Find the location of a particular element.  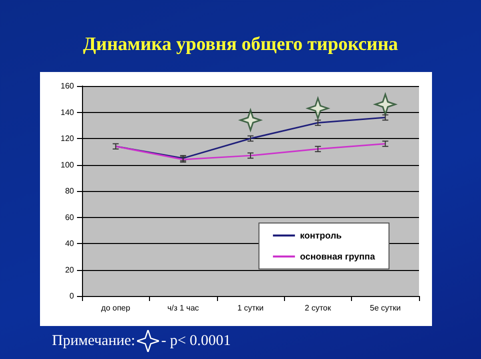

x-tick-label: ч/з 1 час is located at coordinates (183, 308).